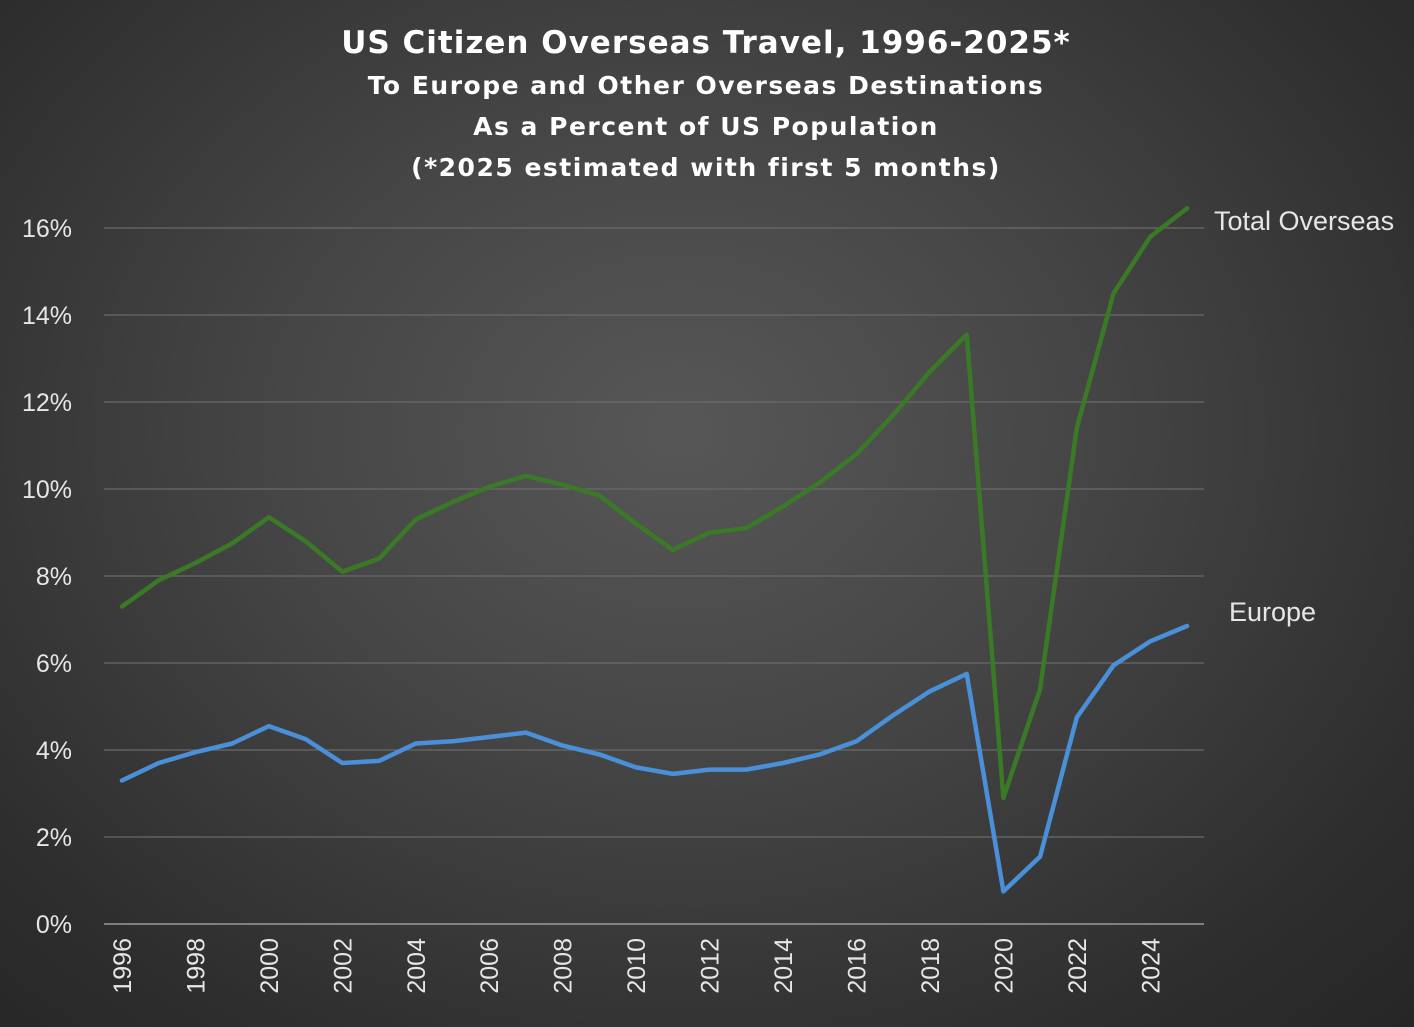 The height and width of the screenshot is (1027, 1414). I want to click on series-labels: Total Overseas Europe, so click(1304, 416).